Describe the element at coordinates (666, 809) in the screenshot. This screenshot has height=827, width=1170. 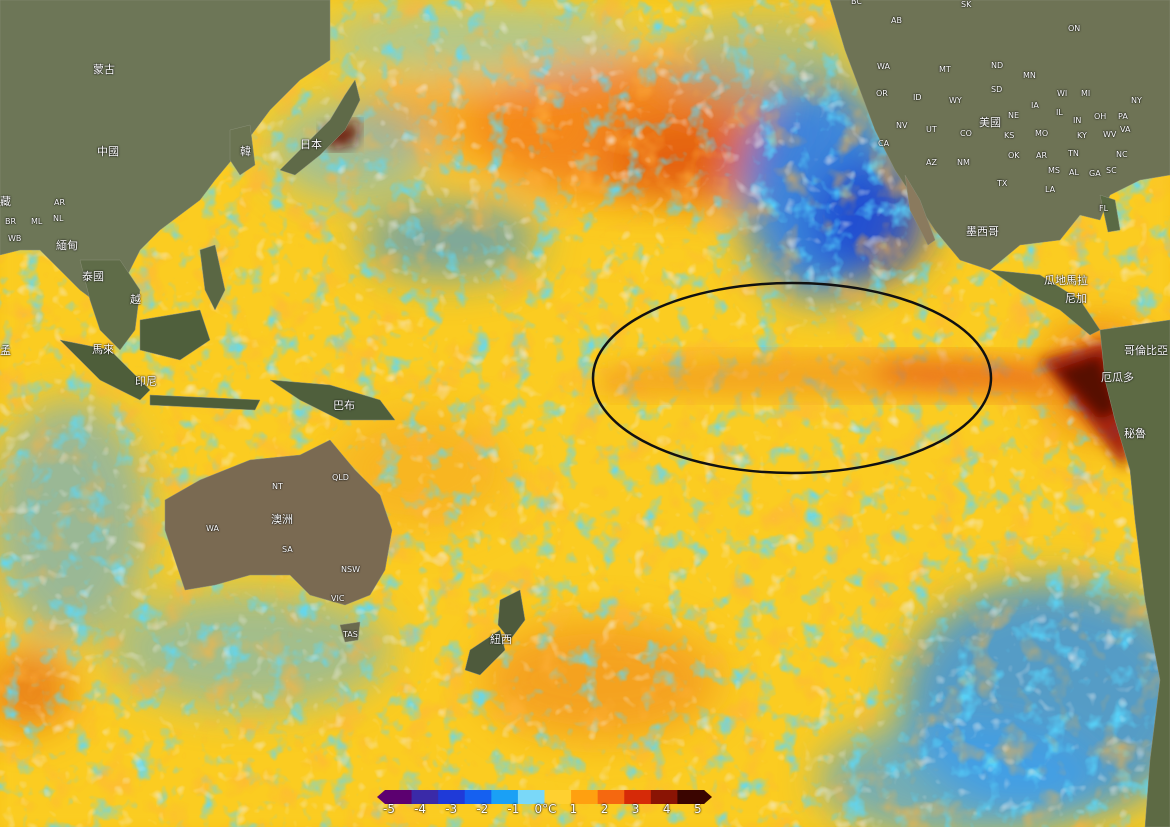
I see `legend-tick-label: 4` at that location.